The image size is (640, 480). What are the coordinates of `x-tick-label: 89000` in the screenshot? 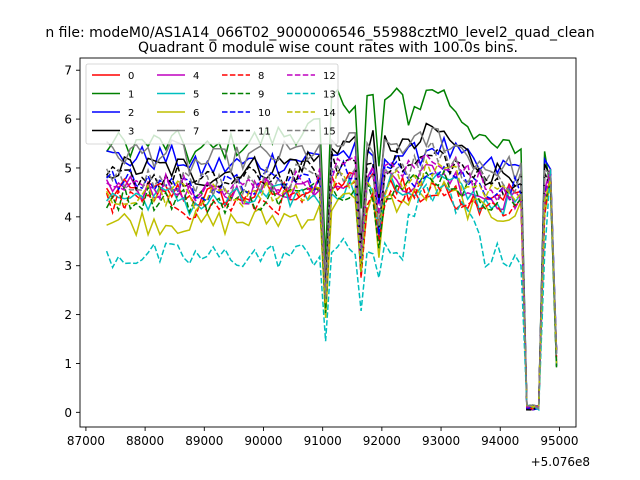 It's located at (204, 441).